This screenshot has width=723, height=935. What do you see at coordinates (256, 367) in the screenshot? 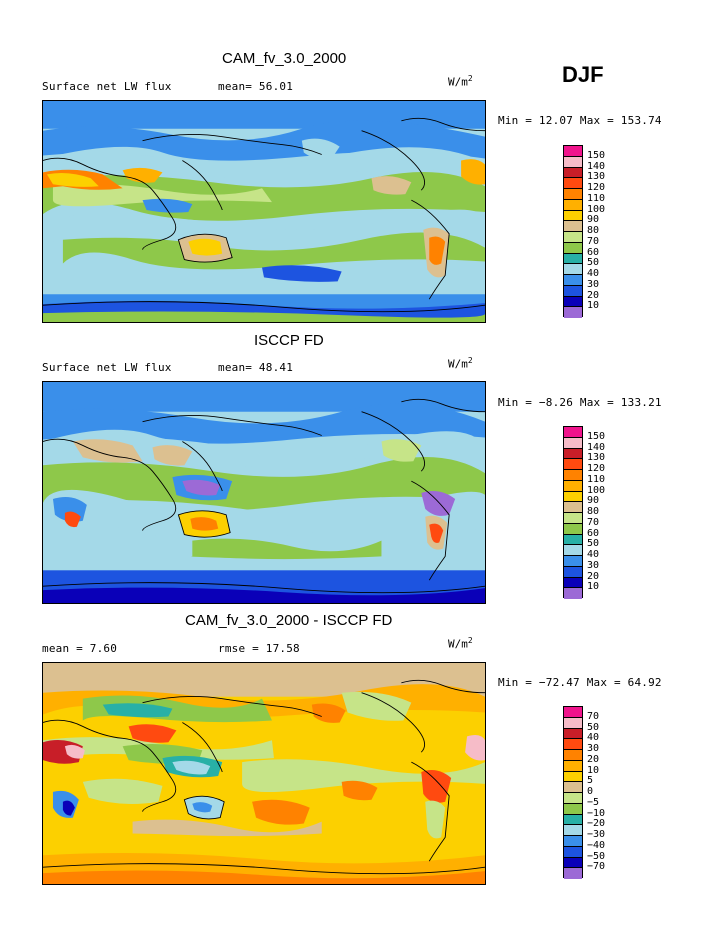
I see `panel2-mean-label: mean= 48.41` at bounding box center [256, 367].